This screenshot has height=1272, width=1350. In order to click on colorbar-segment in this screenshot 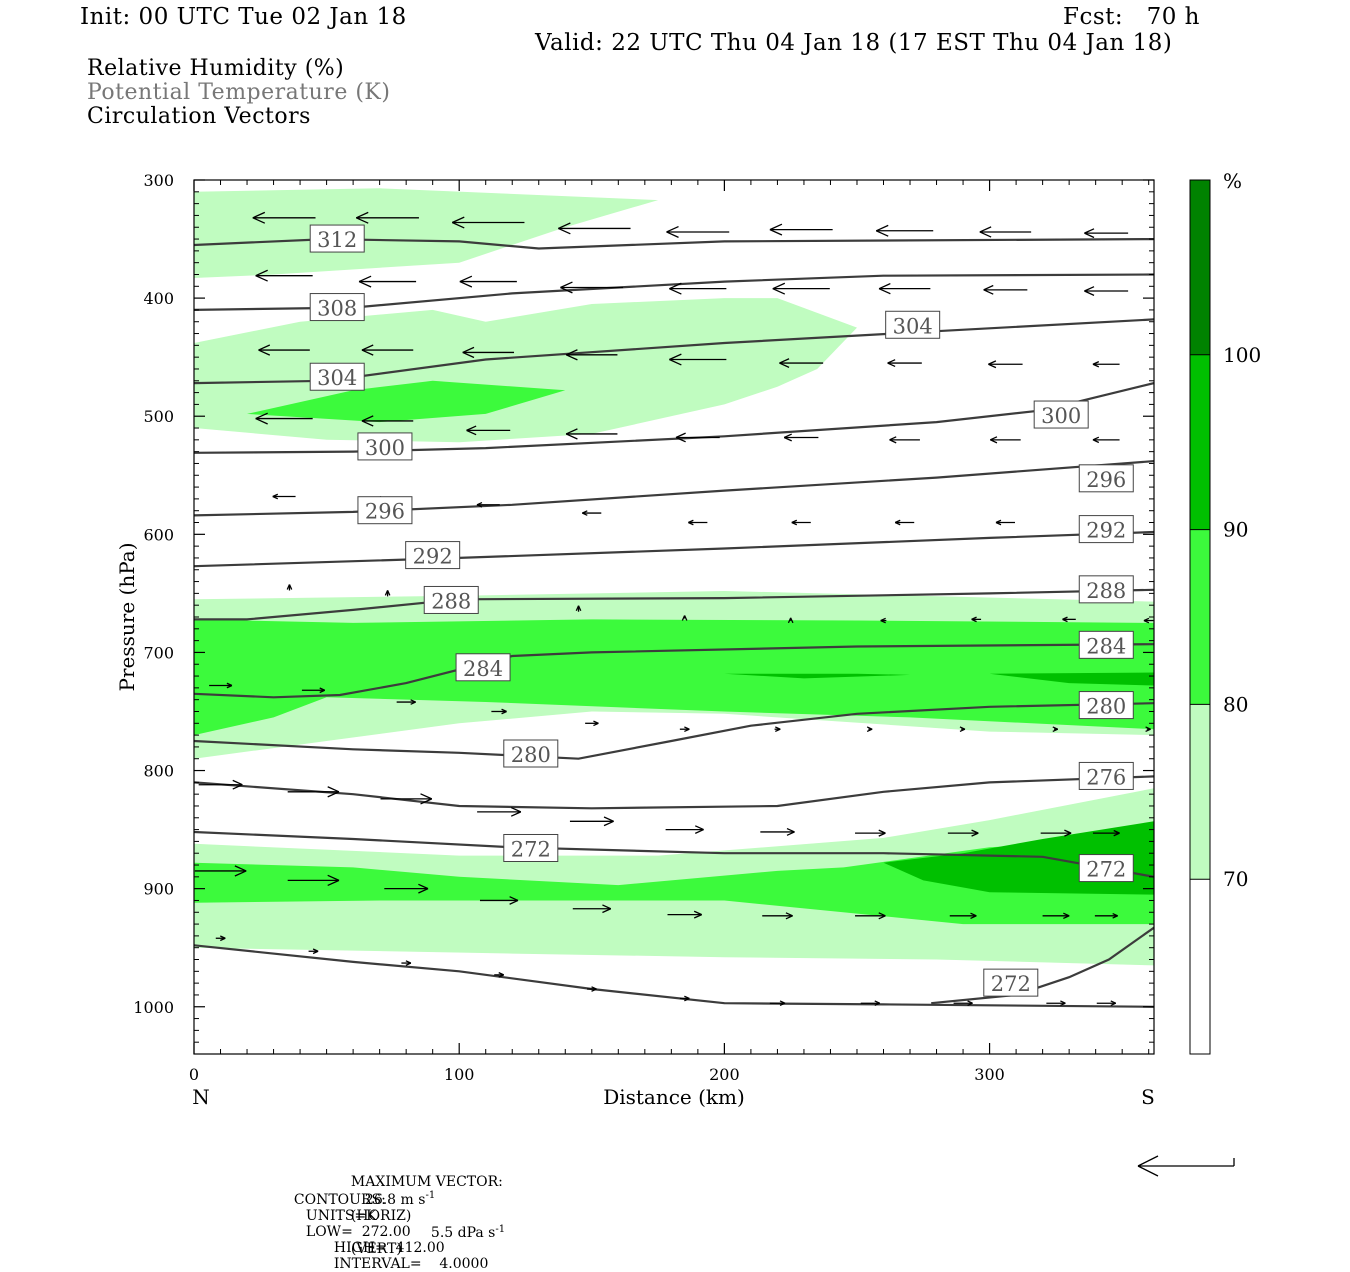, I will do `click(1200, 966)`.